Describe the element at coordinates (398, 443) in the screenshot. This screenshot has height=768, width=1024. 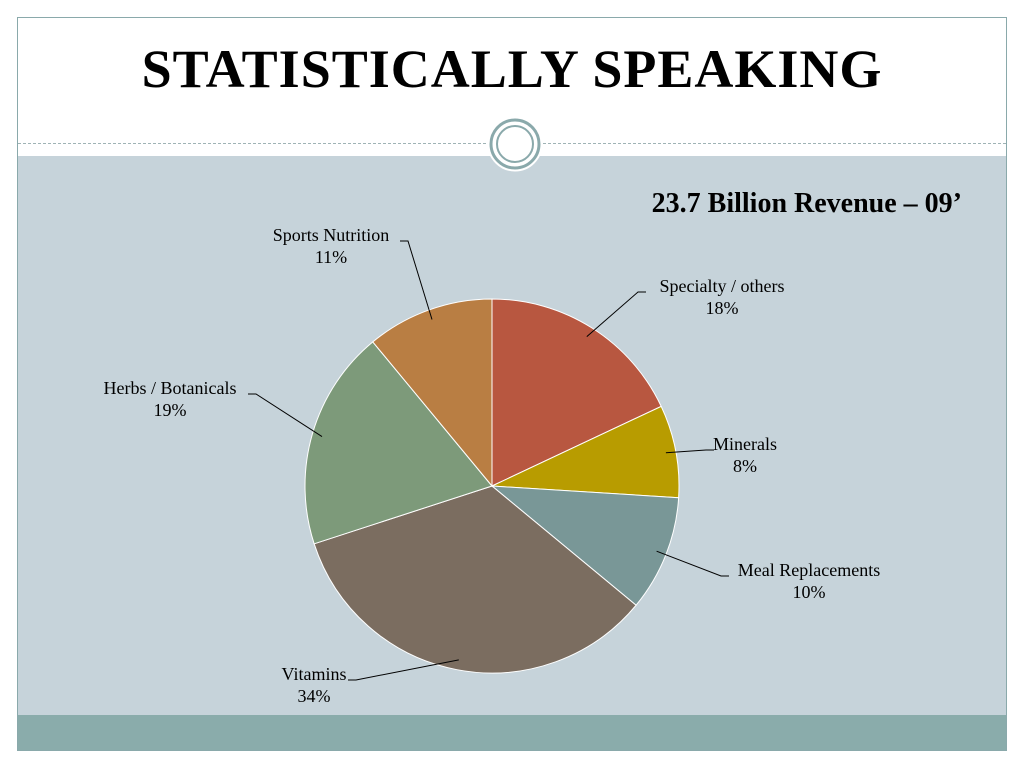
I see `pie-slice-herbs-botanicals` at that location.